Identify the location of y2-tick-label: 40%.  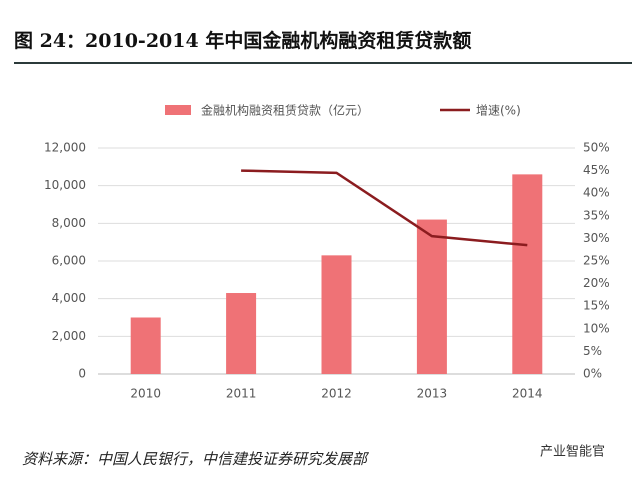
(596, 193).